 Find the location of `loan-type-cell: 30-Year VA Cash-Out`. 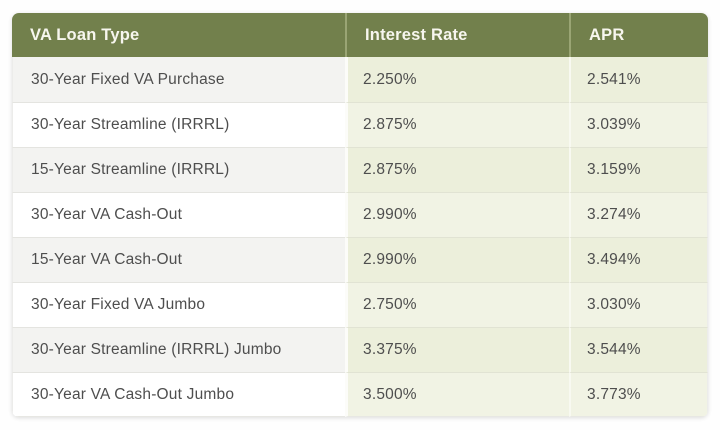

loan-type-cell: 30-Year VA Cash-Out is located at coordinates (178, 214).